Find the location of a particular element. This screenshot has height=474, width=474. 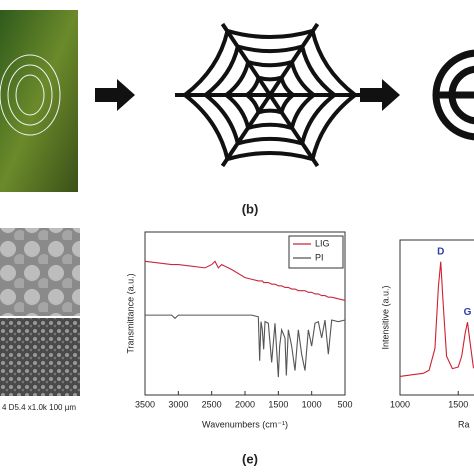

sem-caption: 4 D5.4 x1.0k 100 µm is located at coordinates (39, 407).